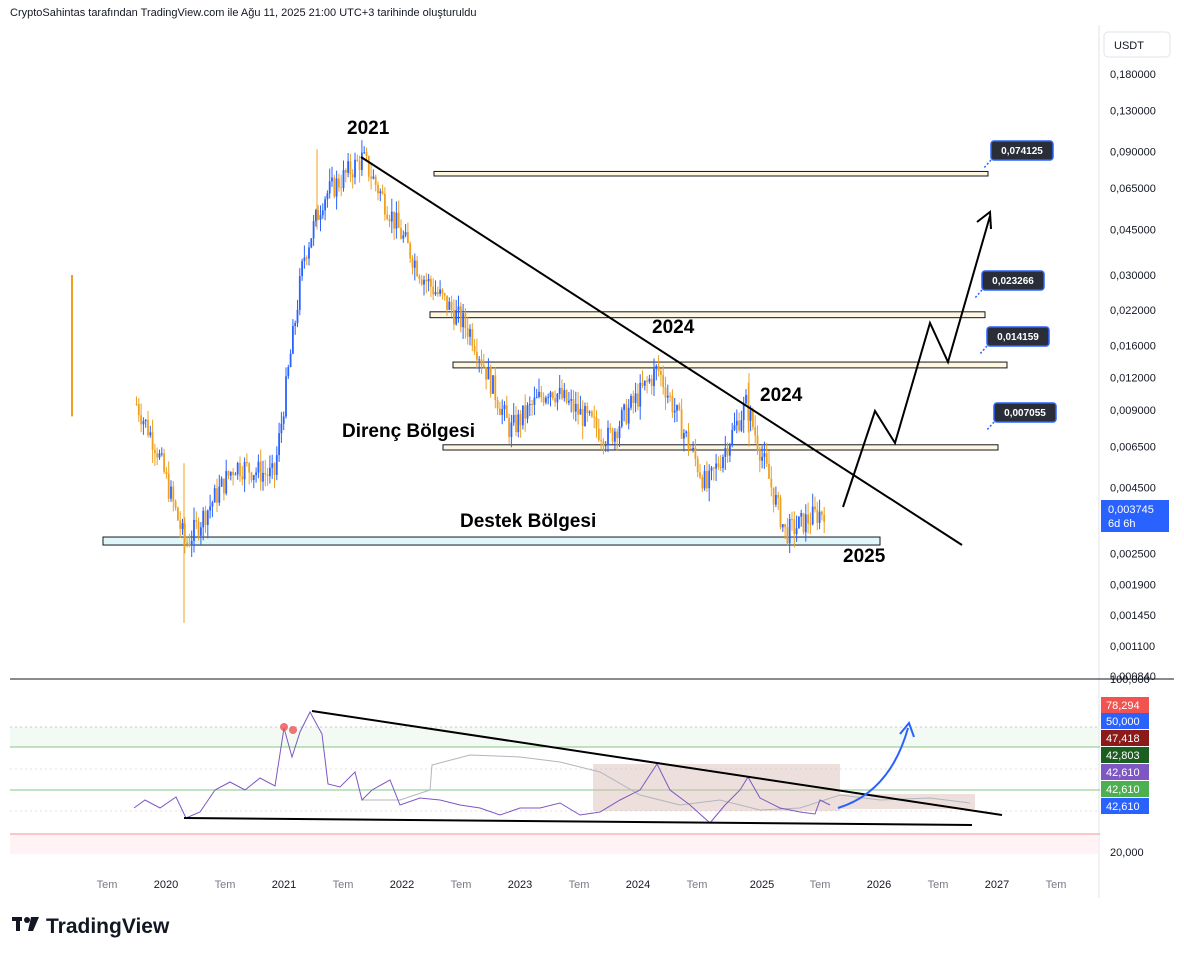 The height and width of the screenshot is (963, 1184). What do you see at coordinates (984, 220) in the screenshot?
I see `projection-arrowhead` at bounding box center [984, 220].